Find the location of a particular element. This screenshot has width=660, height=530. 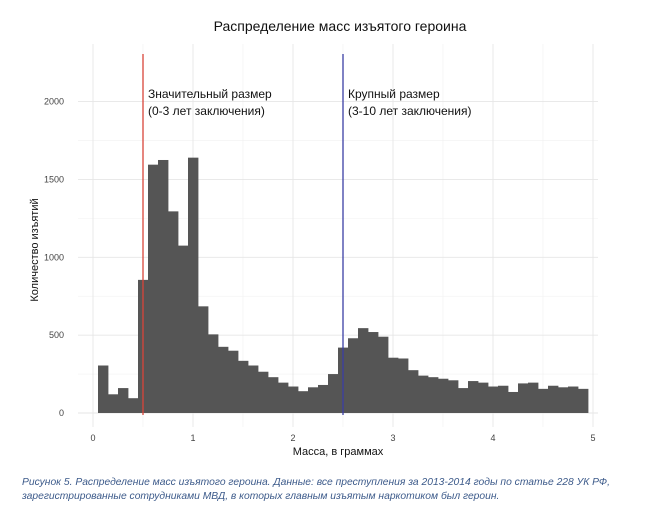

y-tick-label: 2000 is located at coordinates (54, 102).